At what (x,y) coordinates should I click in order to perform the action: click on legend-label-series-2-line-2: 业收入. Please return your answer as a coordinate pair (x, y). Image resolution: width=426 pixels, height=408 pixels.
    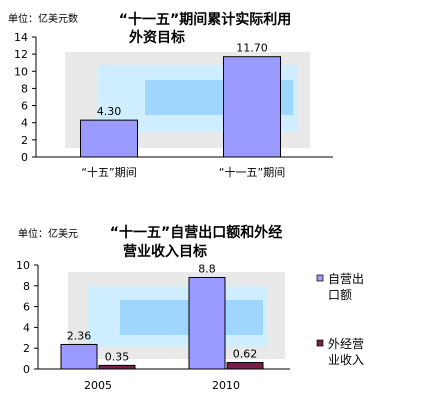
    Looking at the image, I should click on (346, 360).